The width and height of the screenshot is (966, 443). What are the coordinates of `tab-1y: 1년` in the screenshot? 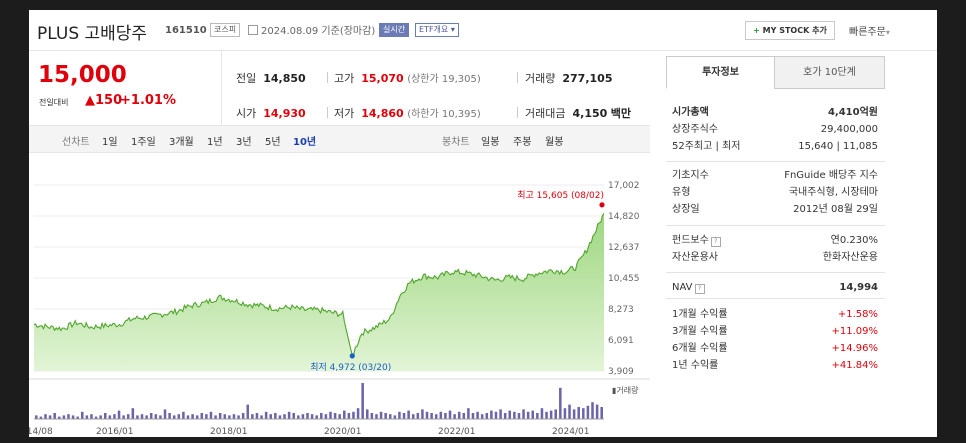 It's located at (215, 142).